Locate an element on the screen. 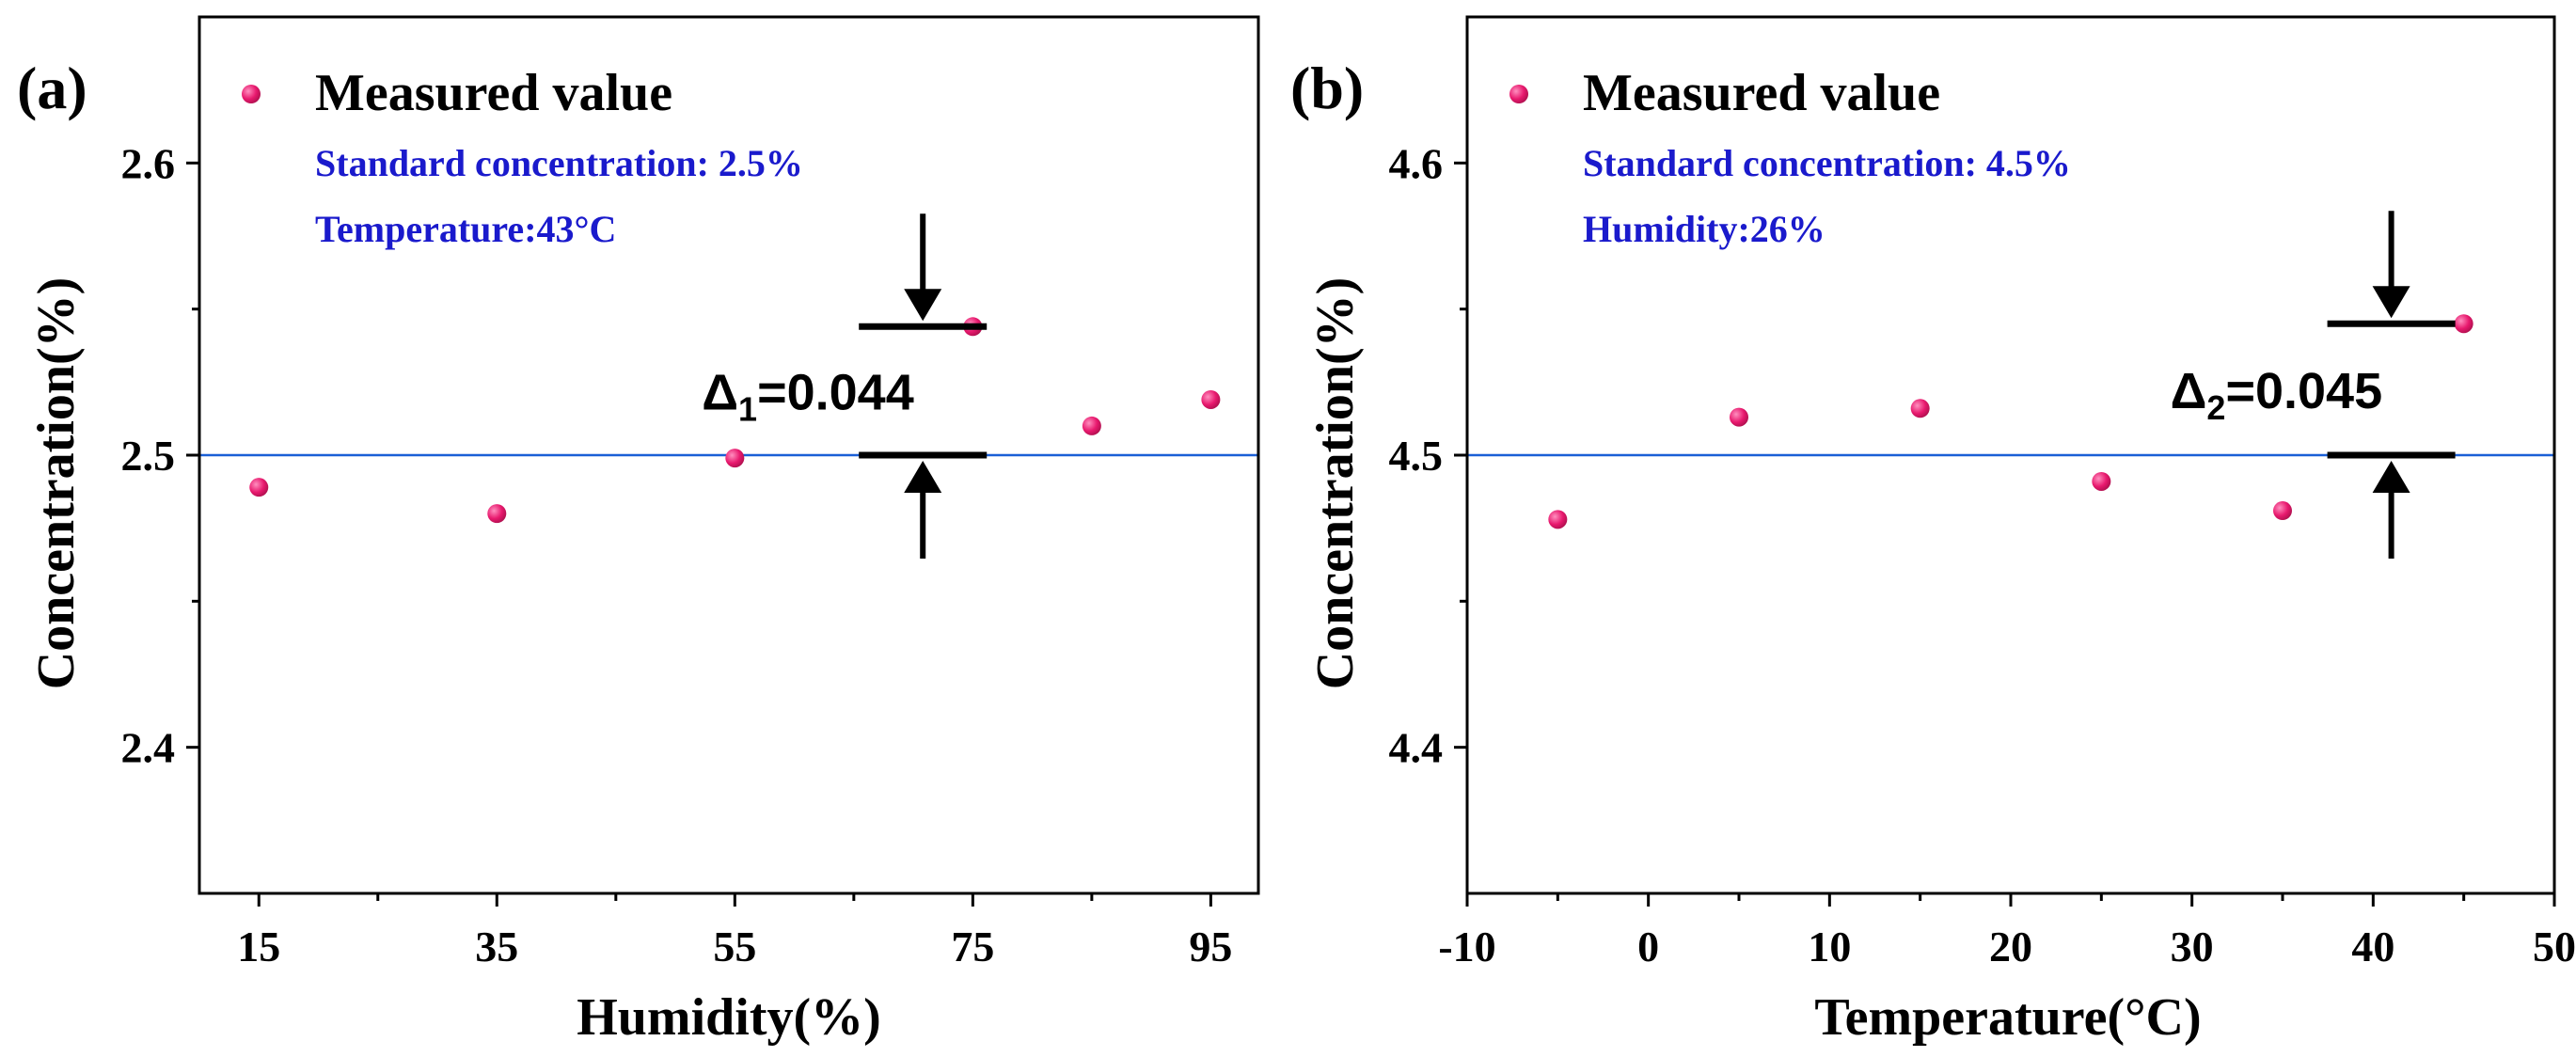 The width and height of the screenshot is (2576, 1057). x-tick-label: 35 is located at coordinates (496, 946).